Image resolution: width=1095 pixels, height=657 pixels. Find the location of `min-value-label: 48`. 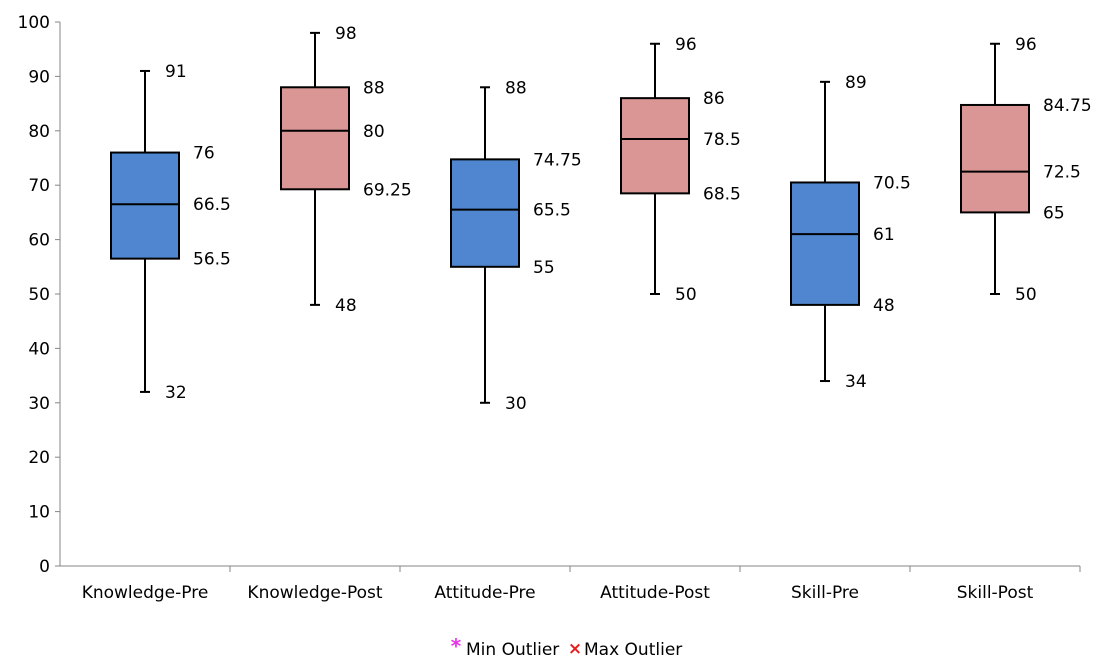

min-value-label: 48 is located at coordinates (346, 306).